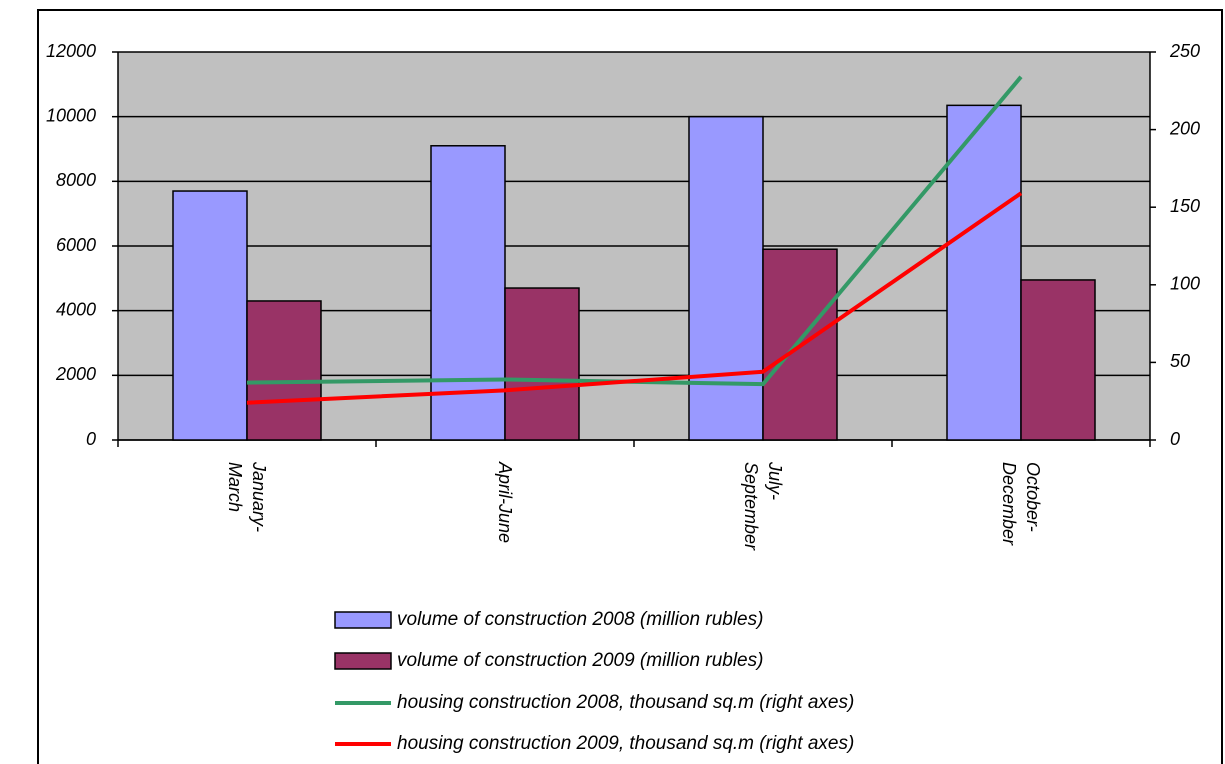 Image resolution: width=1225 pixels, height=764 pixels. What do you see at coordinates (76, 180) in the screenshot?
I see `y-tick-label: 8000` at bounding box center [76, 180].